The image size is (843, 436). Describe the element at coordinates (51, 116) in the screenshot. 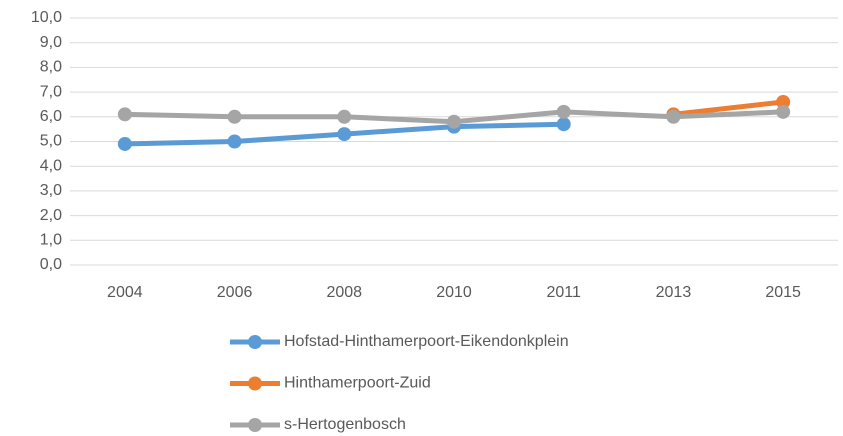

I see `y-tick-label: 6,0` at that location.